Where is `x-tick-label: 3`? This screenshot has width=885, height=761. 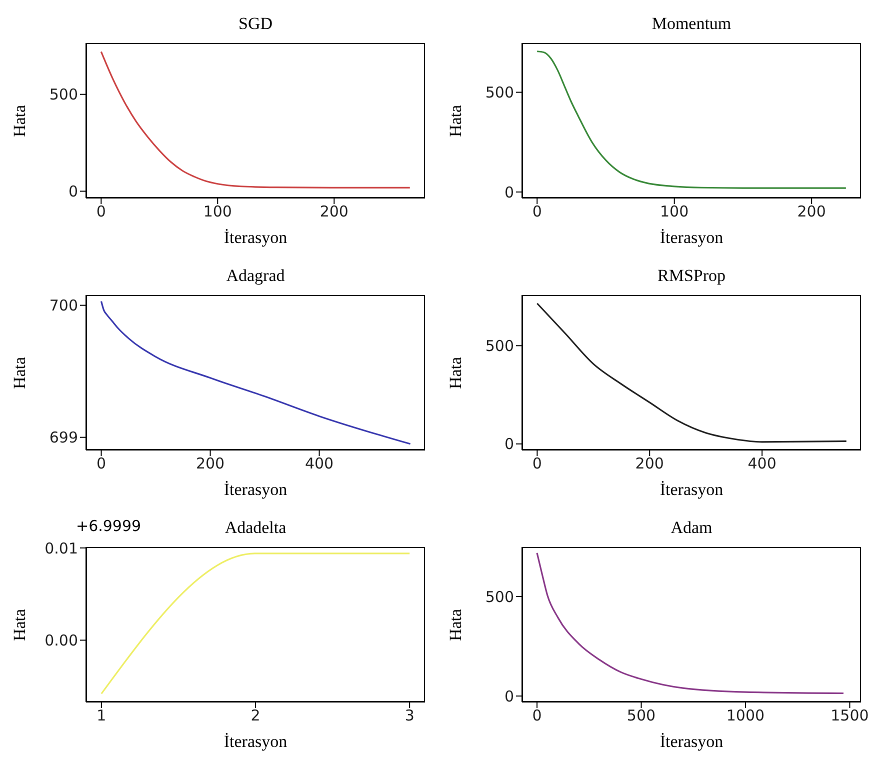 x-tick-label: 3 is located at coordinates (409, 715).